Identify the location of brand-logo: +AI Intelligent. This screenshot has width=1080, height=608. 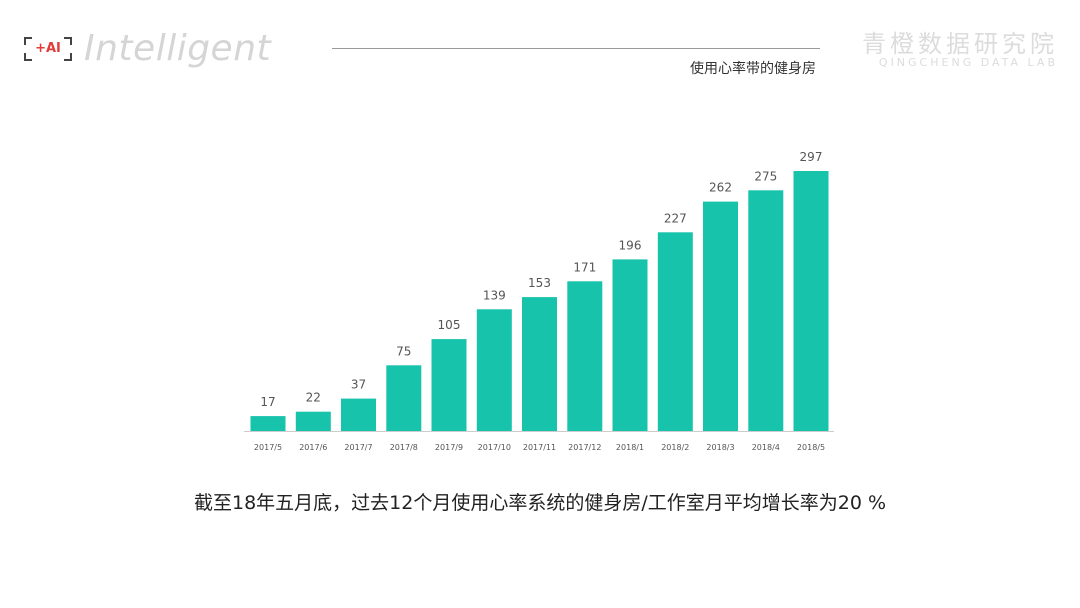
(147, 48).